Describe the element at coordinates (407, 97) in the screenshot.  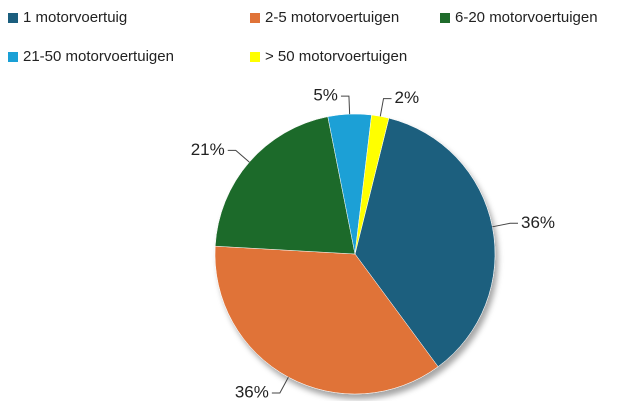
I see `data-label: 2%` at that location.